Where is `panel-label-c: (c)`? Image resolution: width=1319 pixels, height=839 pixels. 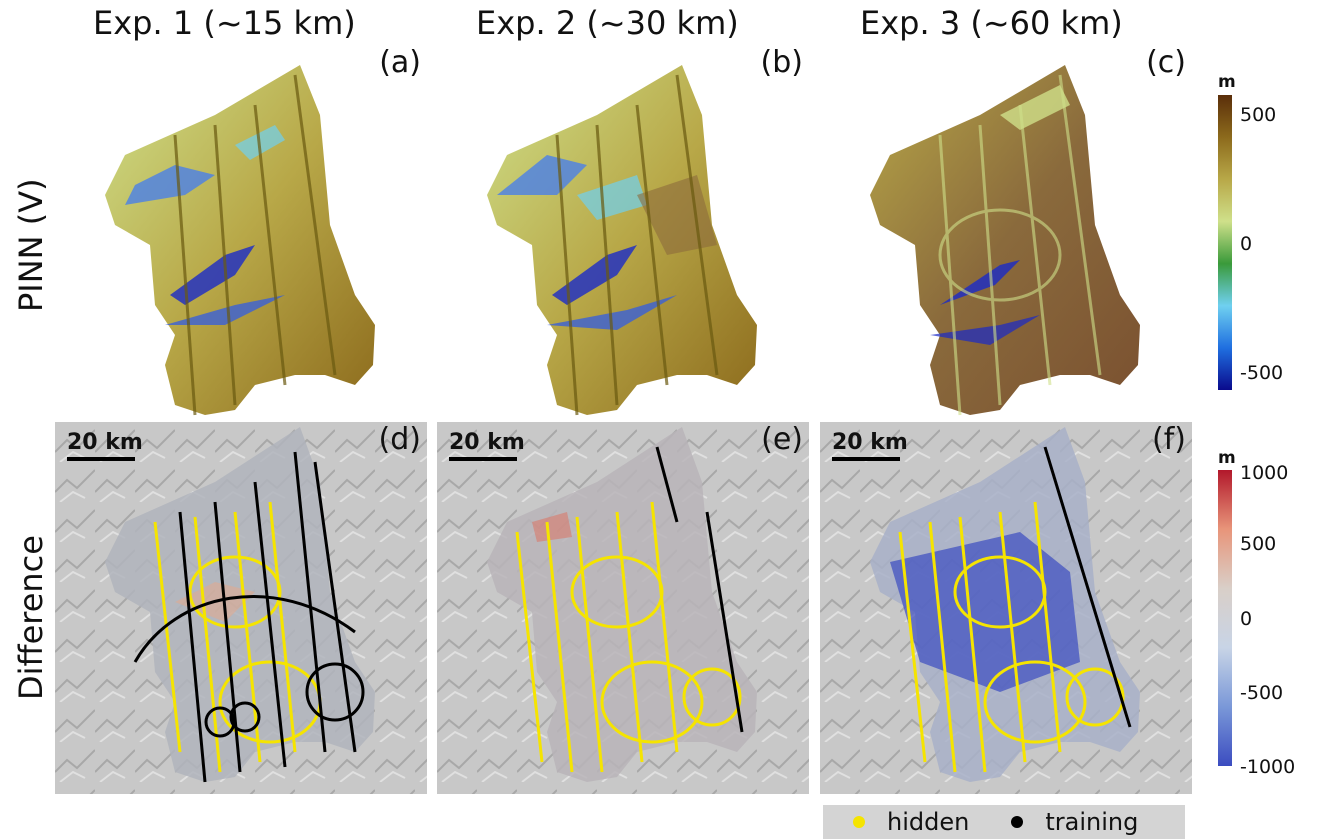
panel-label-c: (c) is located at coordinates (1166, 62).